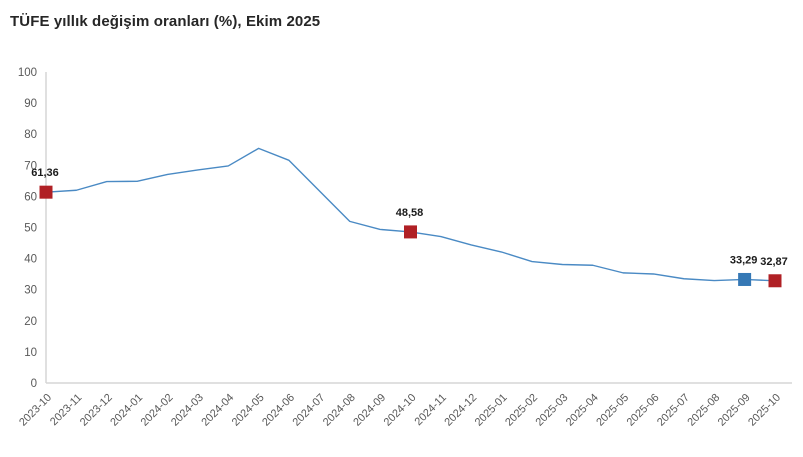  What do you see at coordinates (187, 410) in the screenshot?
I see `x-tick-label: 2024-03` at bounding box center [187, 410].